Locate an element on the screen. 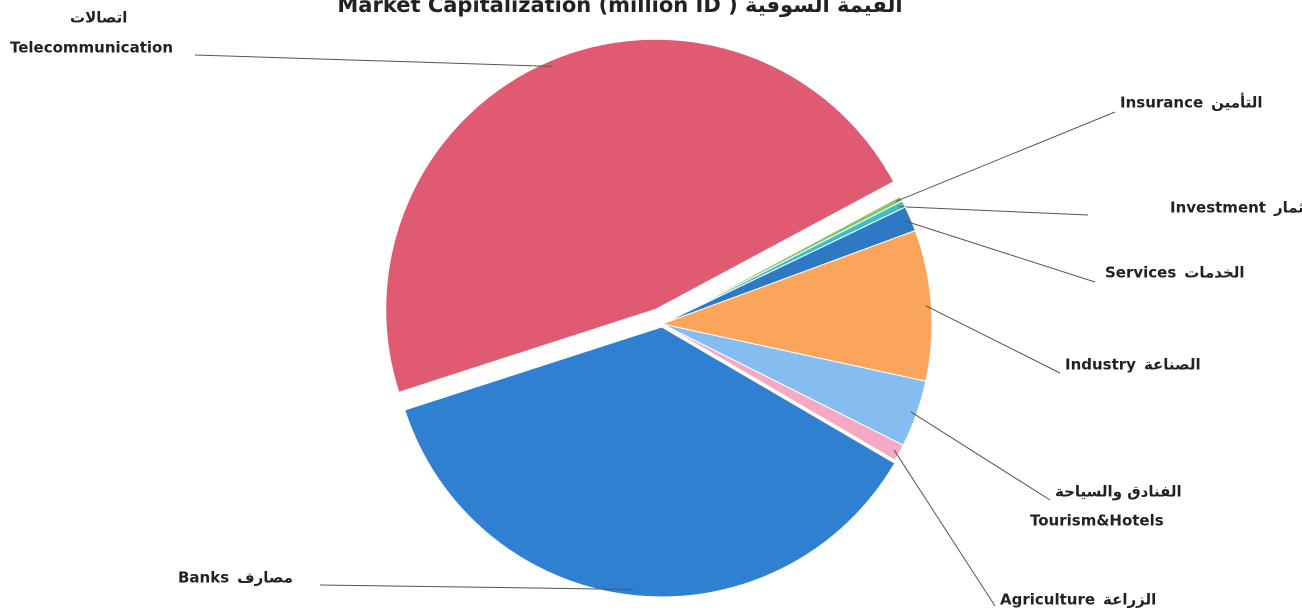 The image size is (1302, 611). slice-label-ar: الاستثمار is located at coordinates (1287, 208).